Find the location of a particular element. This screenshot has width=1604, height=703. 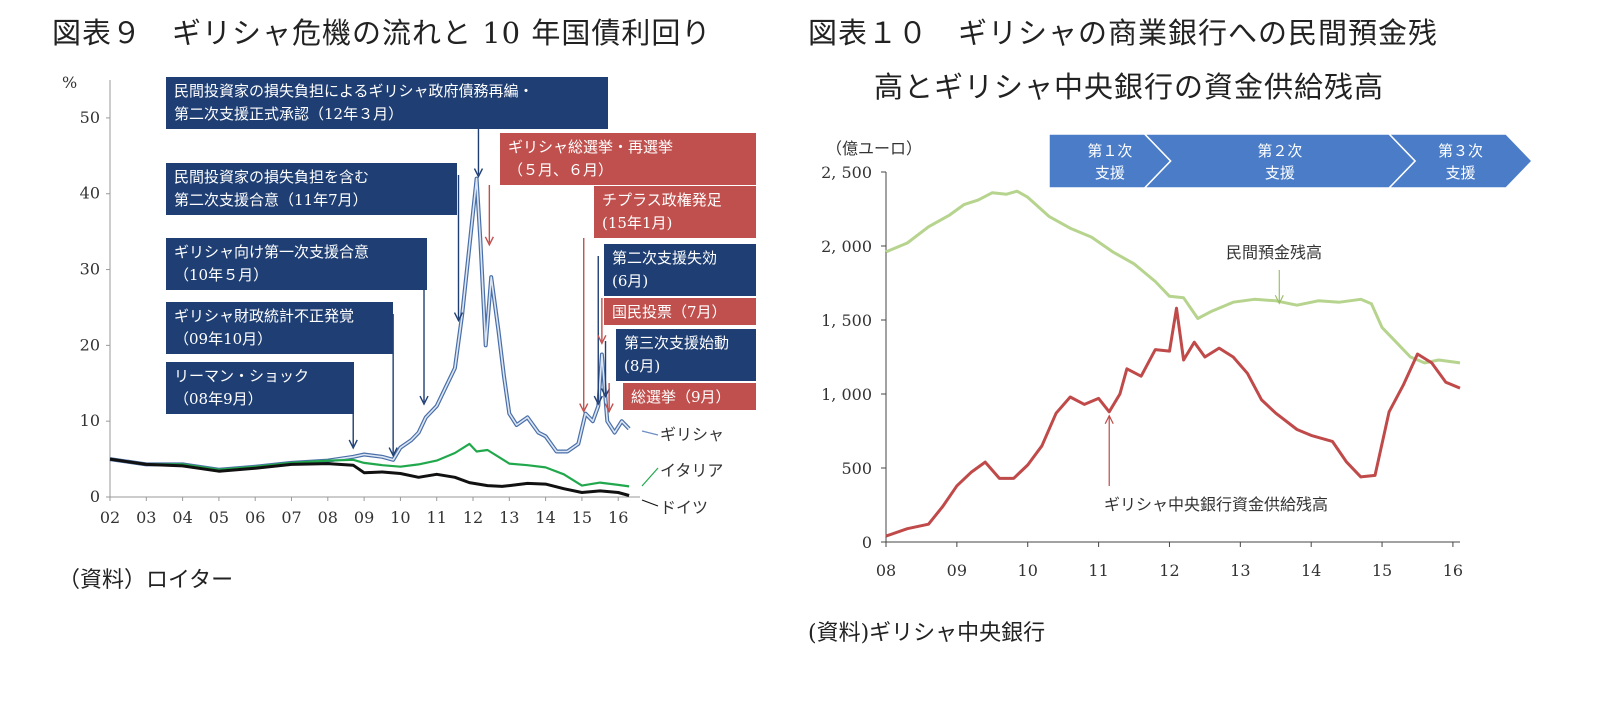

series-label-germany: ドイツ is located at coordinates (684, 507).